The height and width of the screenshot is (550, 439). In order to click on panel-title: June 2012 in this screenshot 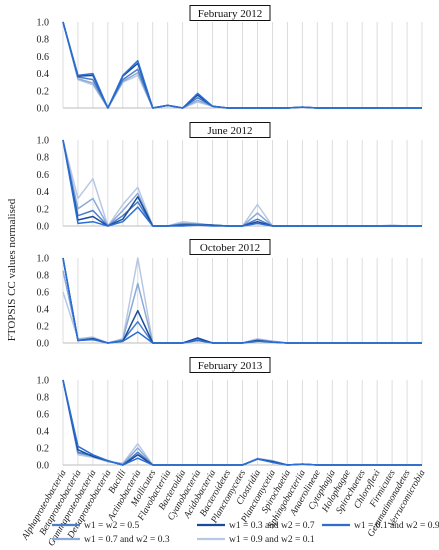, I will do `click(230, 131)`.